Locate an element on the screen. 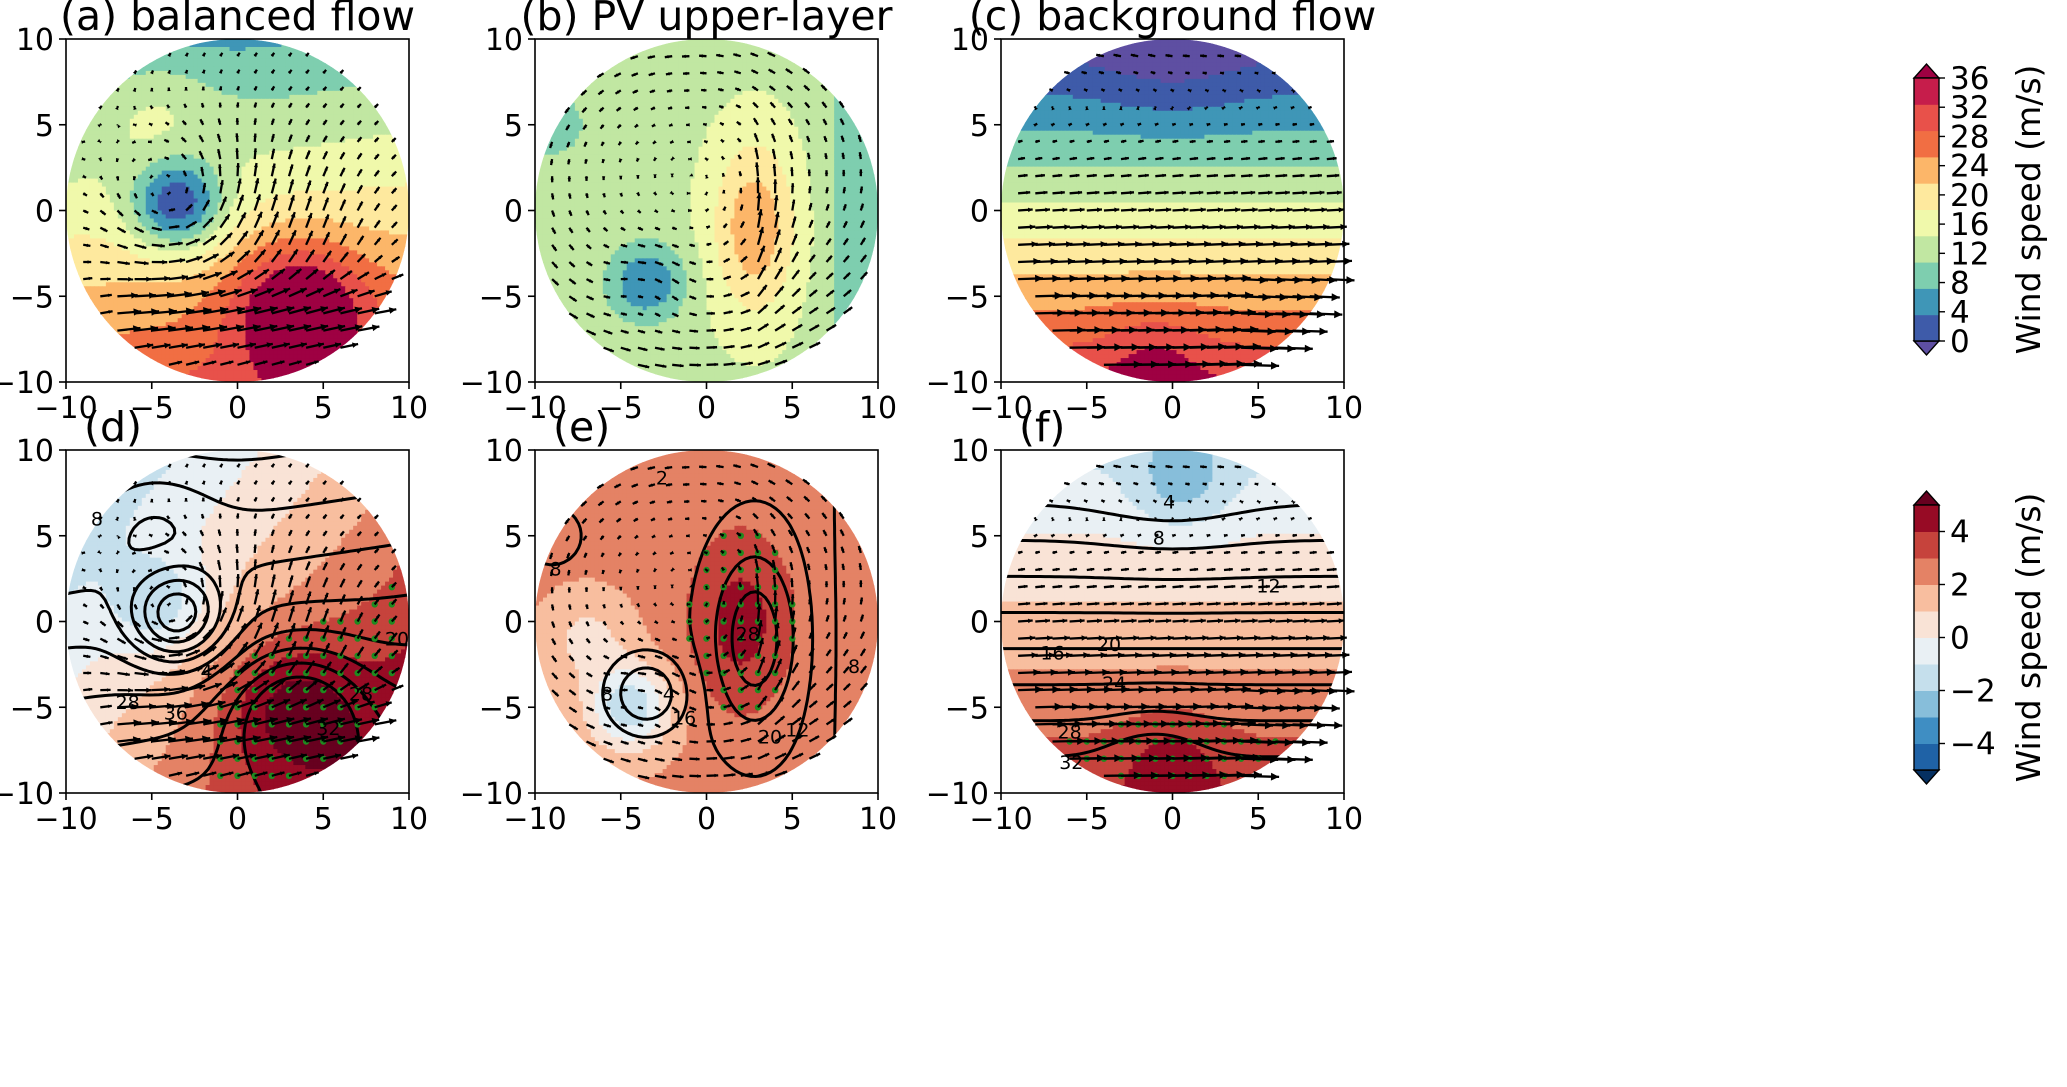 The height and width of the screenshot is (1087, 2067). wind-arrows is located at coordinates (709, 621).